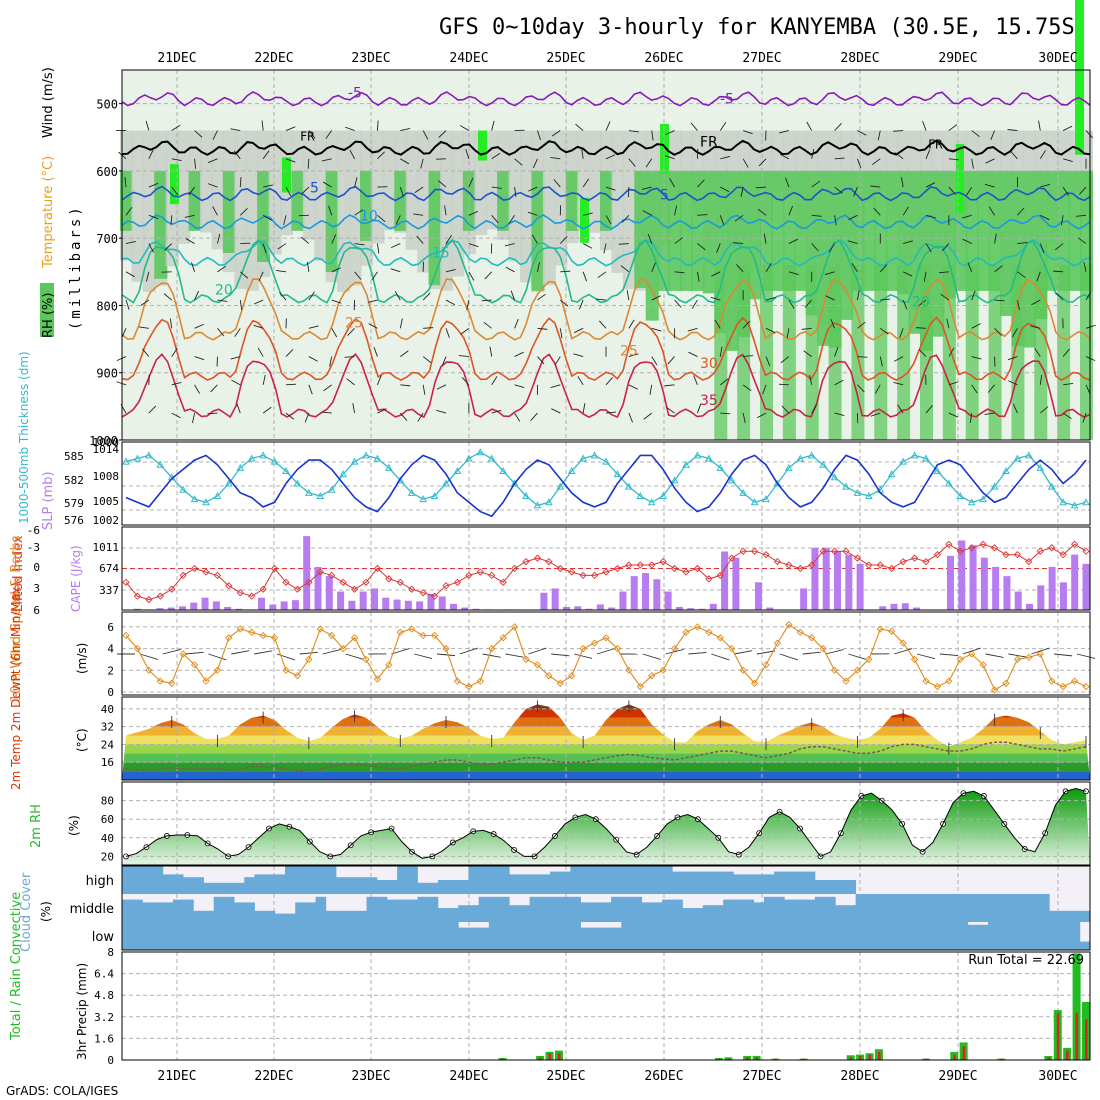  What do you see at coordinates (728, 1059) in the screenshot?
I see `precip-convective-bar` at bounding box center [728, 1059].